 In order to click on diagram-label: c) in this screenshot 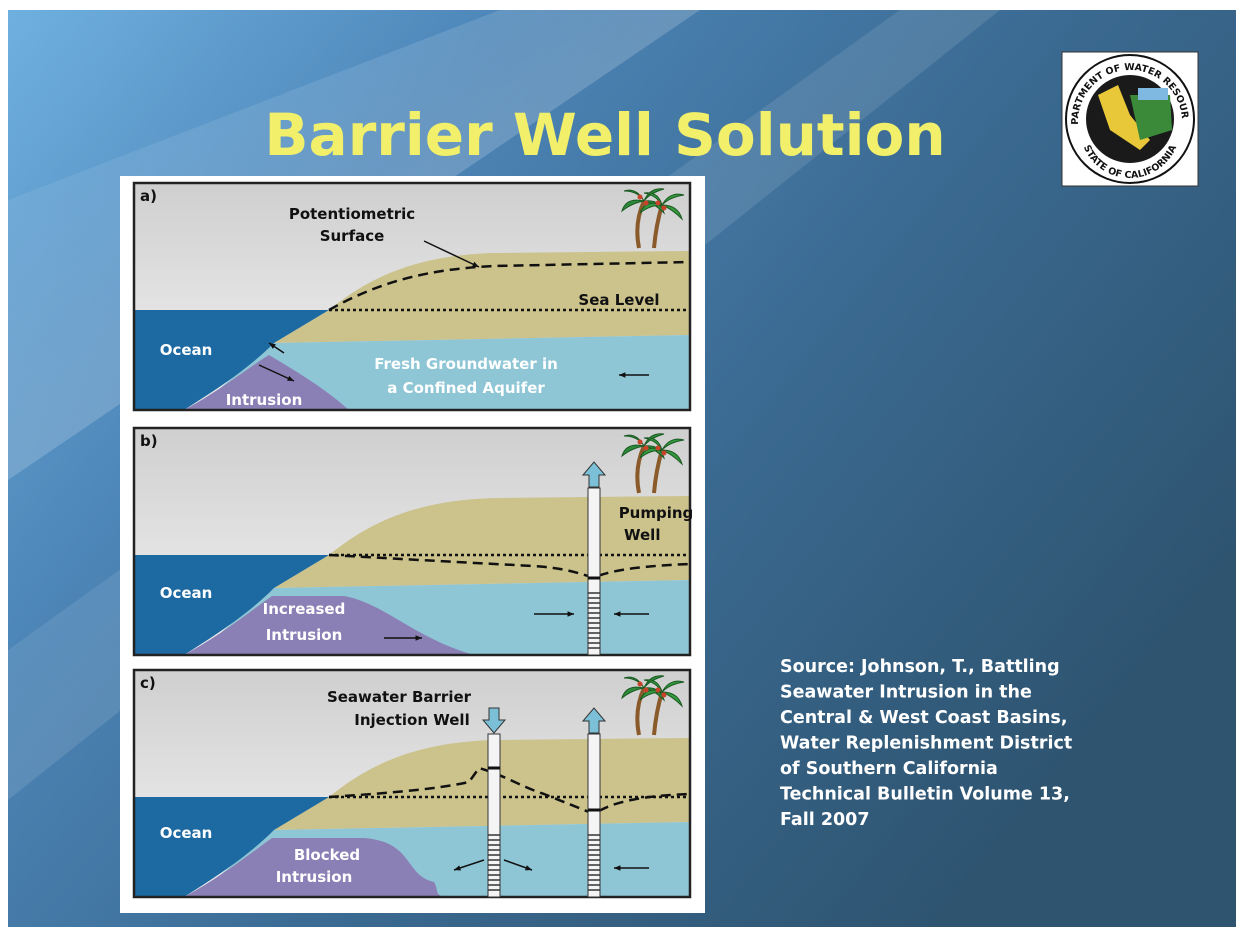, I will do `click(148, 683)`.